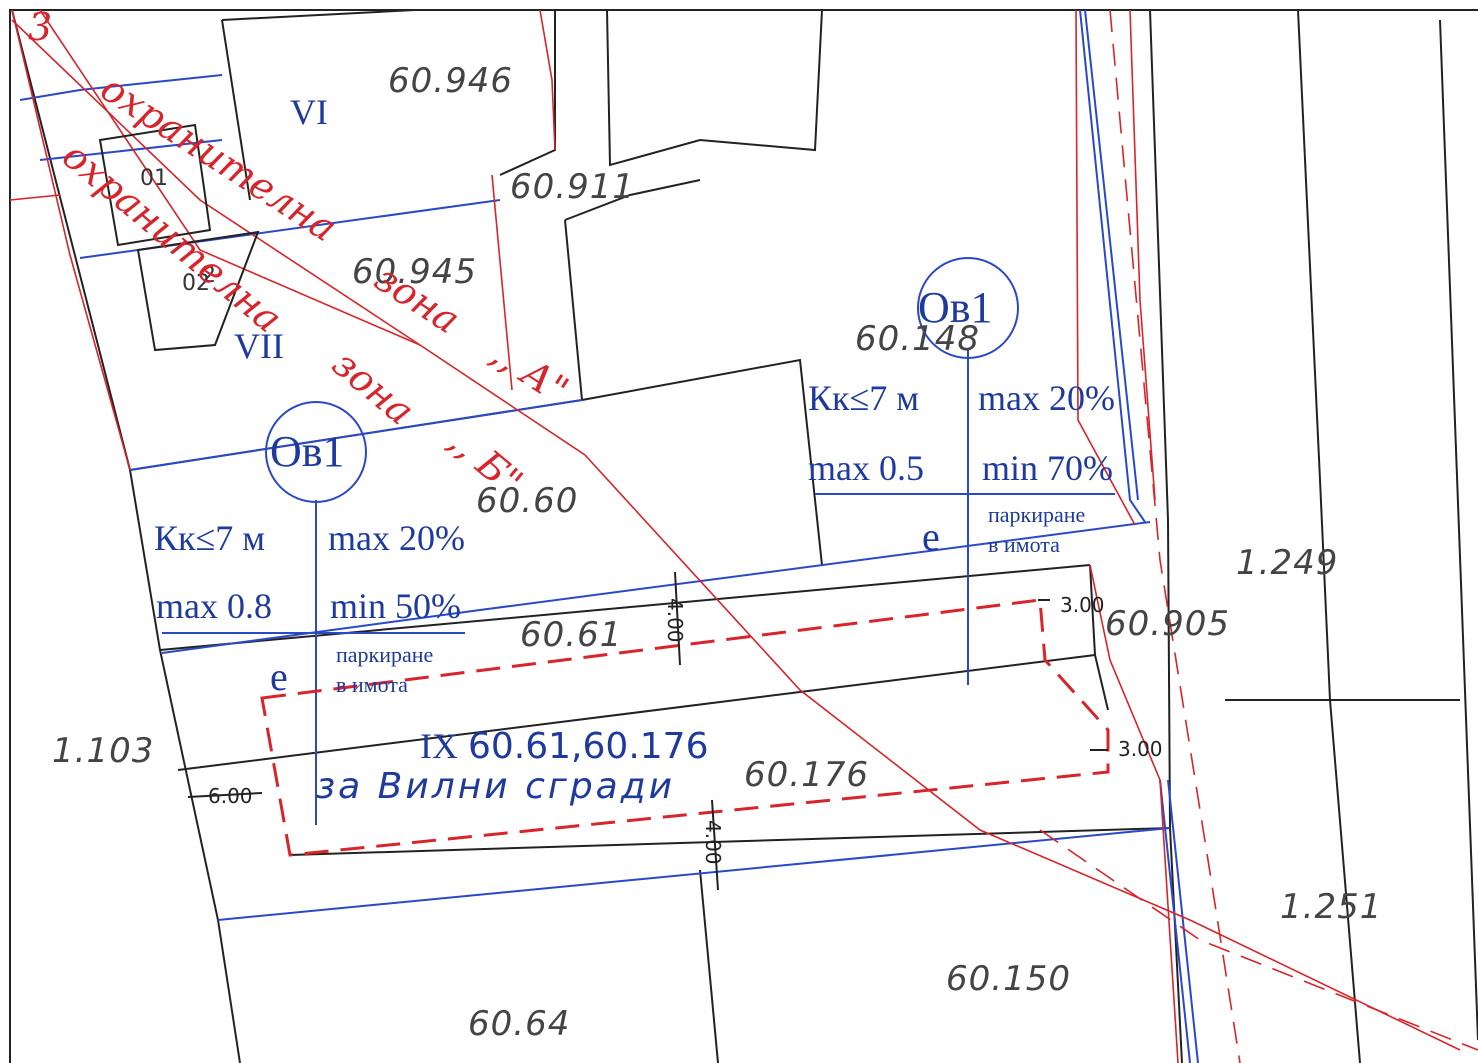 Image resolution: width=1478 pixels, height=1063 pixels. What do you see at coordinates (866, 468) in the screenshot?
I see `regulation-right-intensity: max 0.5` at bounding box center [866, 468].